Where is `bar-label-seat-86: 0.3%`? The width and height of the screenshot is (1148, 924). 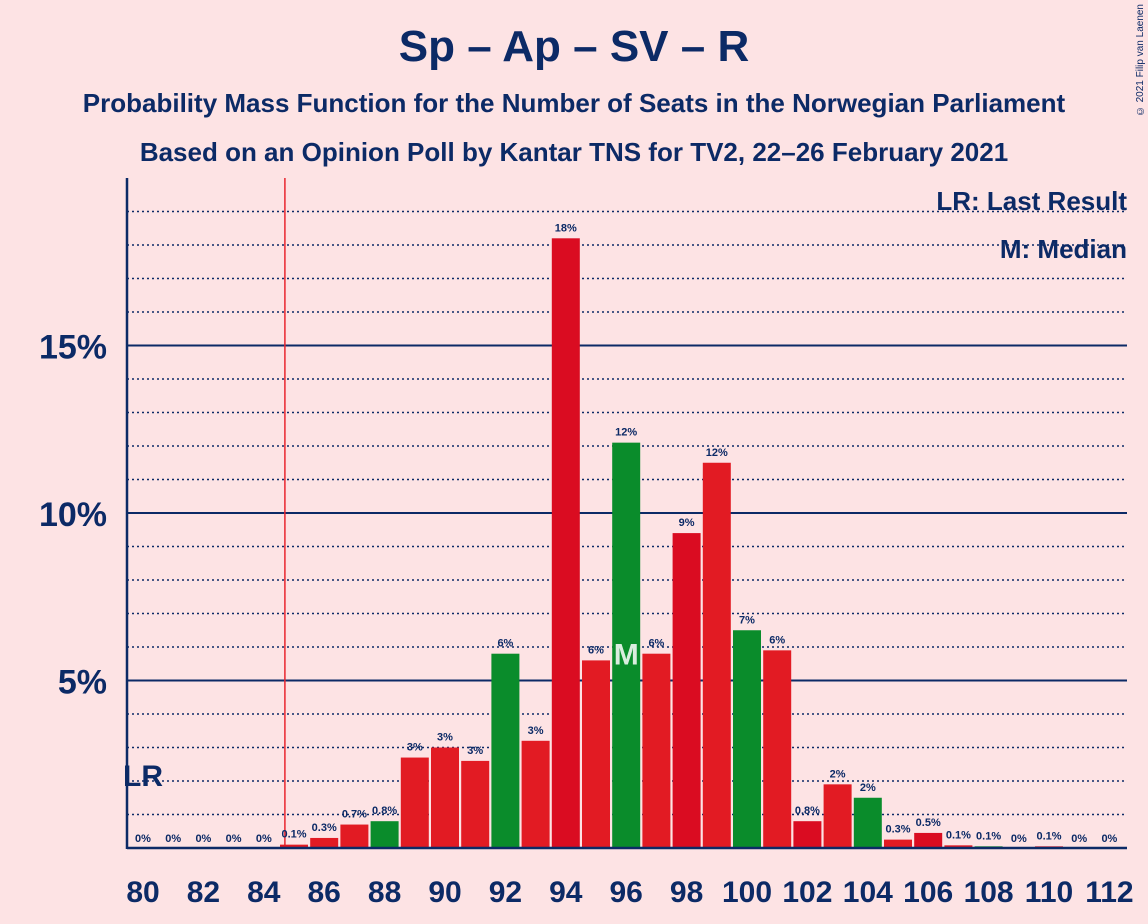 bar-label-seat-86: 0.3% is located at coordinates (324, 828).